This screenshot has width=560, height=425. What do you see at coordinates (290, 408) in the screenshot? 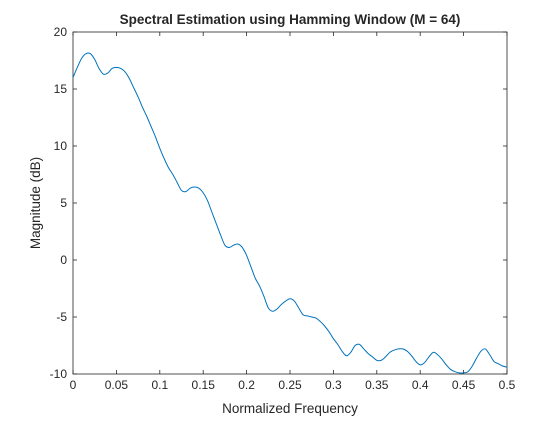
I see `x-axis-label: Normalized Frequency` at bounding box center [290, 408].